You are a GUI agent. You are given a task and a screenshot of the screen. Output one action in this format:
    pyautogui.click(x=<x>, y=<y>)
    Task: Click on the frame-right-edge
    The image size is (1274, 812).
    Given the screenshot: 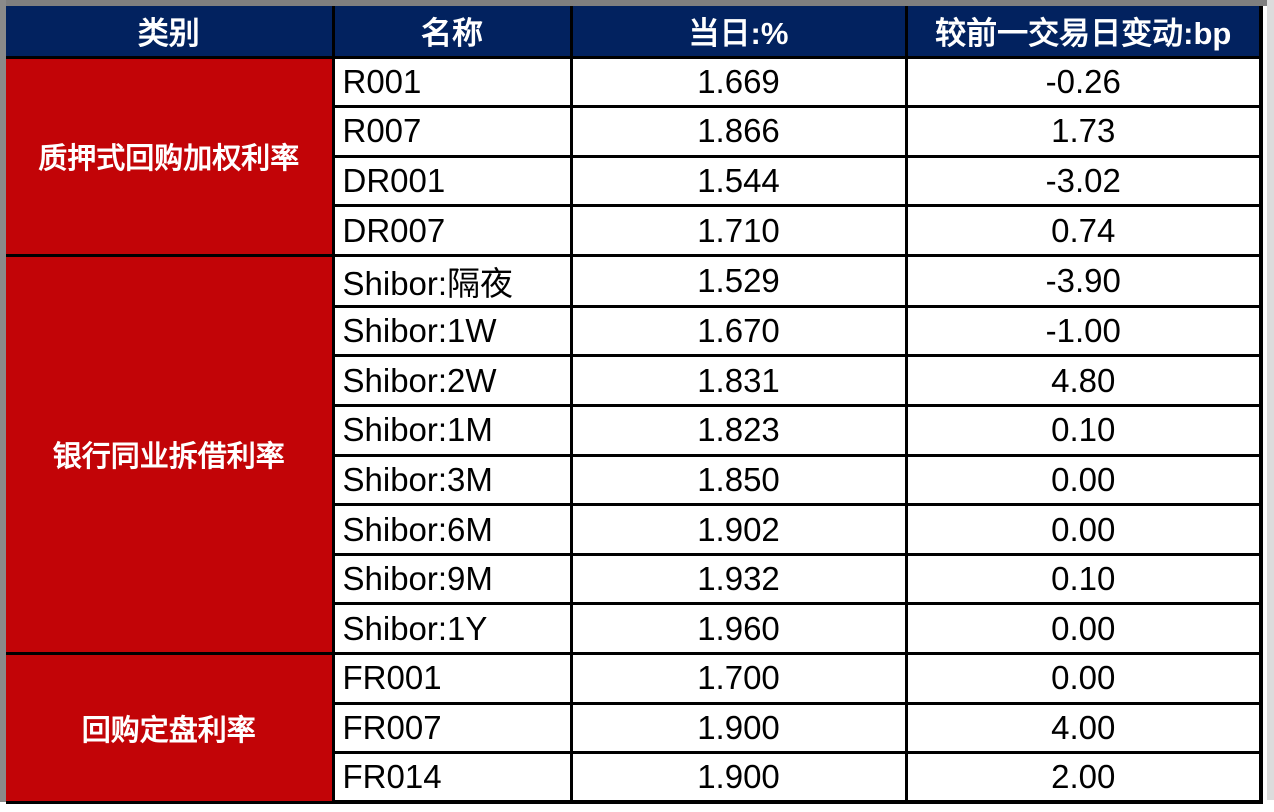 What is the action you would take?
    pyautogui.click(x=1270, y=400)
    